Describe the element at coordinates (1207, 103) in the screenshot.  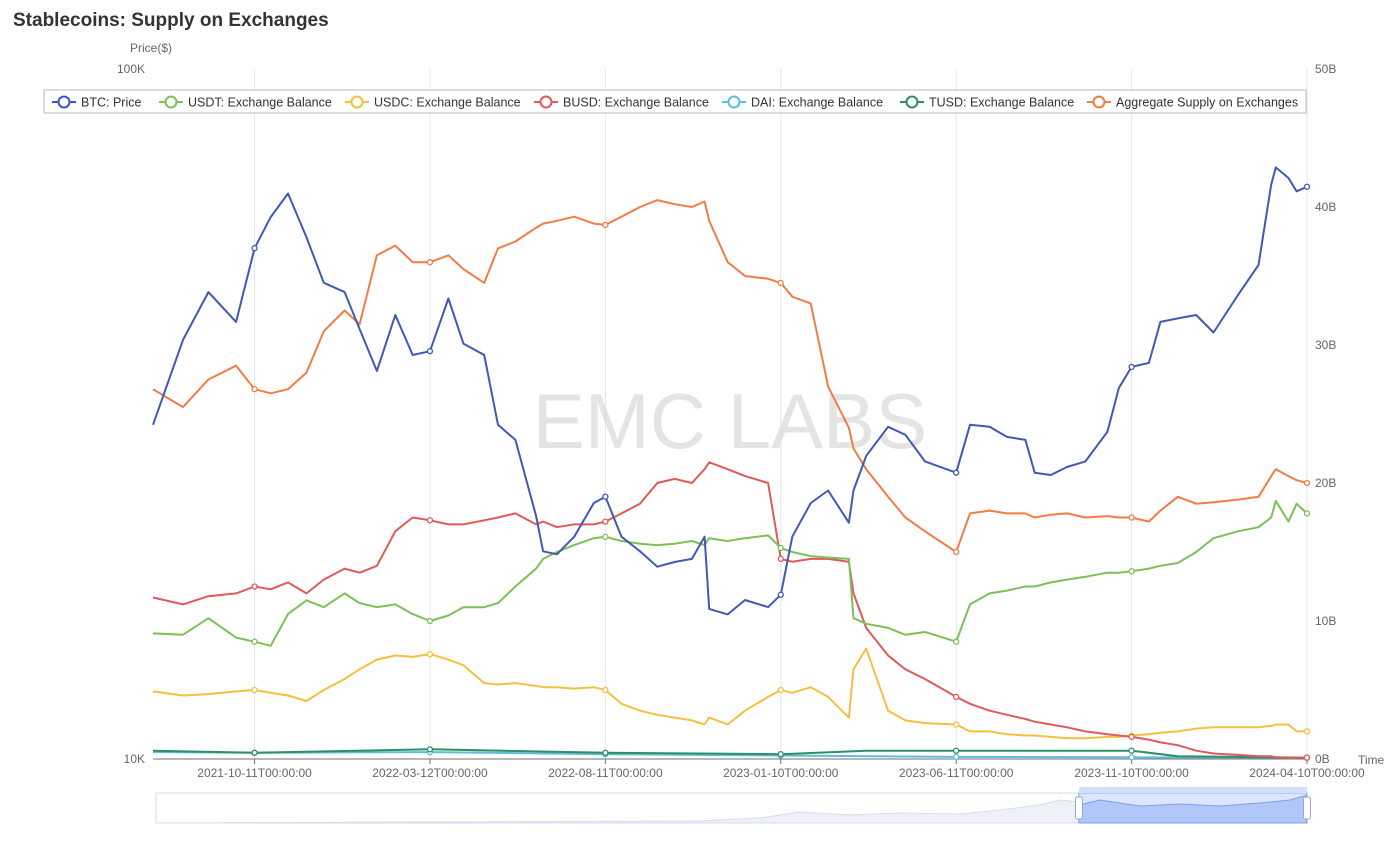
I see `legend-label: Aggregate Supply on Exchanges` at that location.